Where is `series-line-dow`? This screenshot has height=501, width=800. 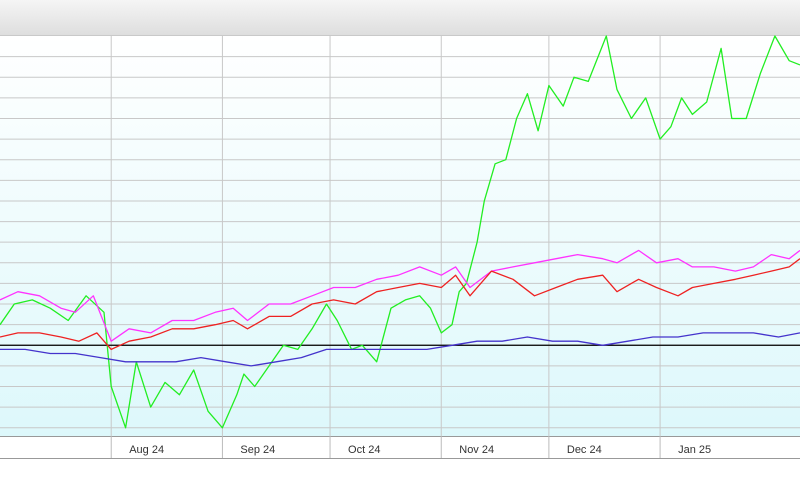
series-line-dow is located at coordinates (400, 349).